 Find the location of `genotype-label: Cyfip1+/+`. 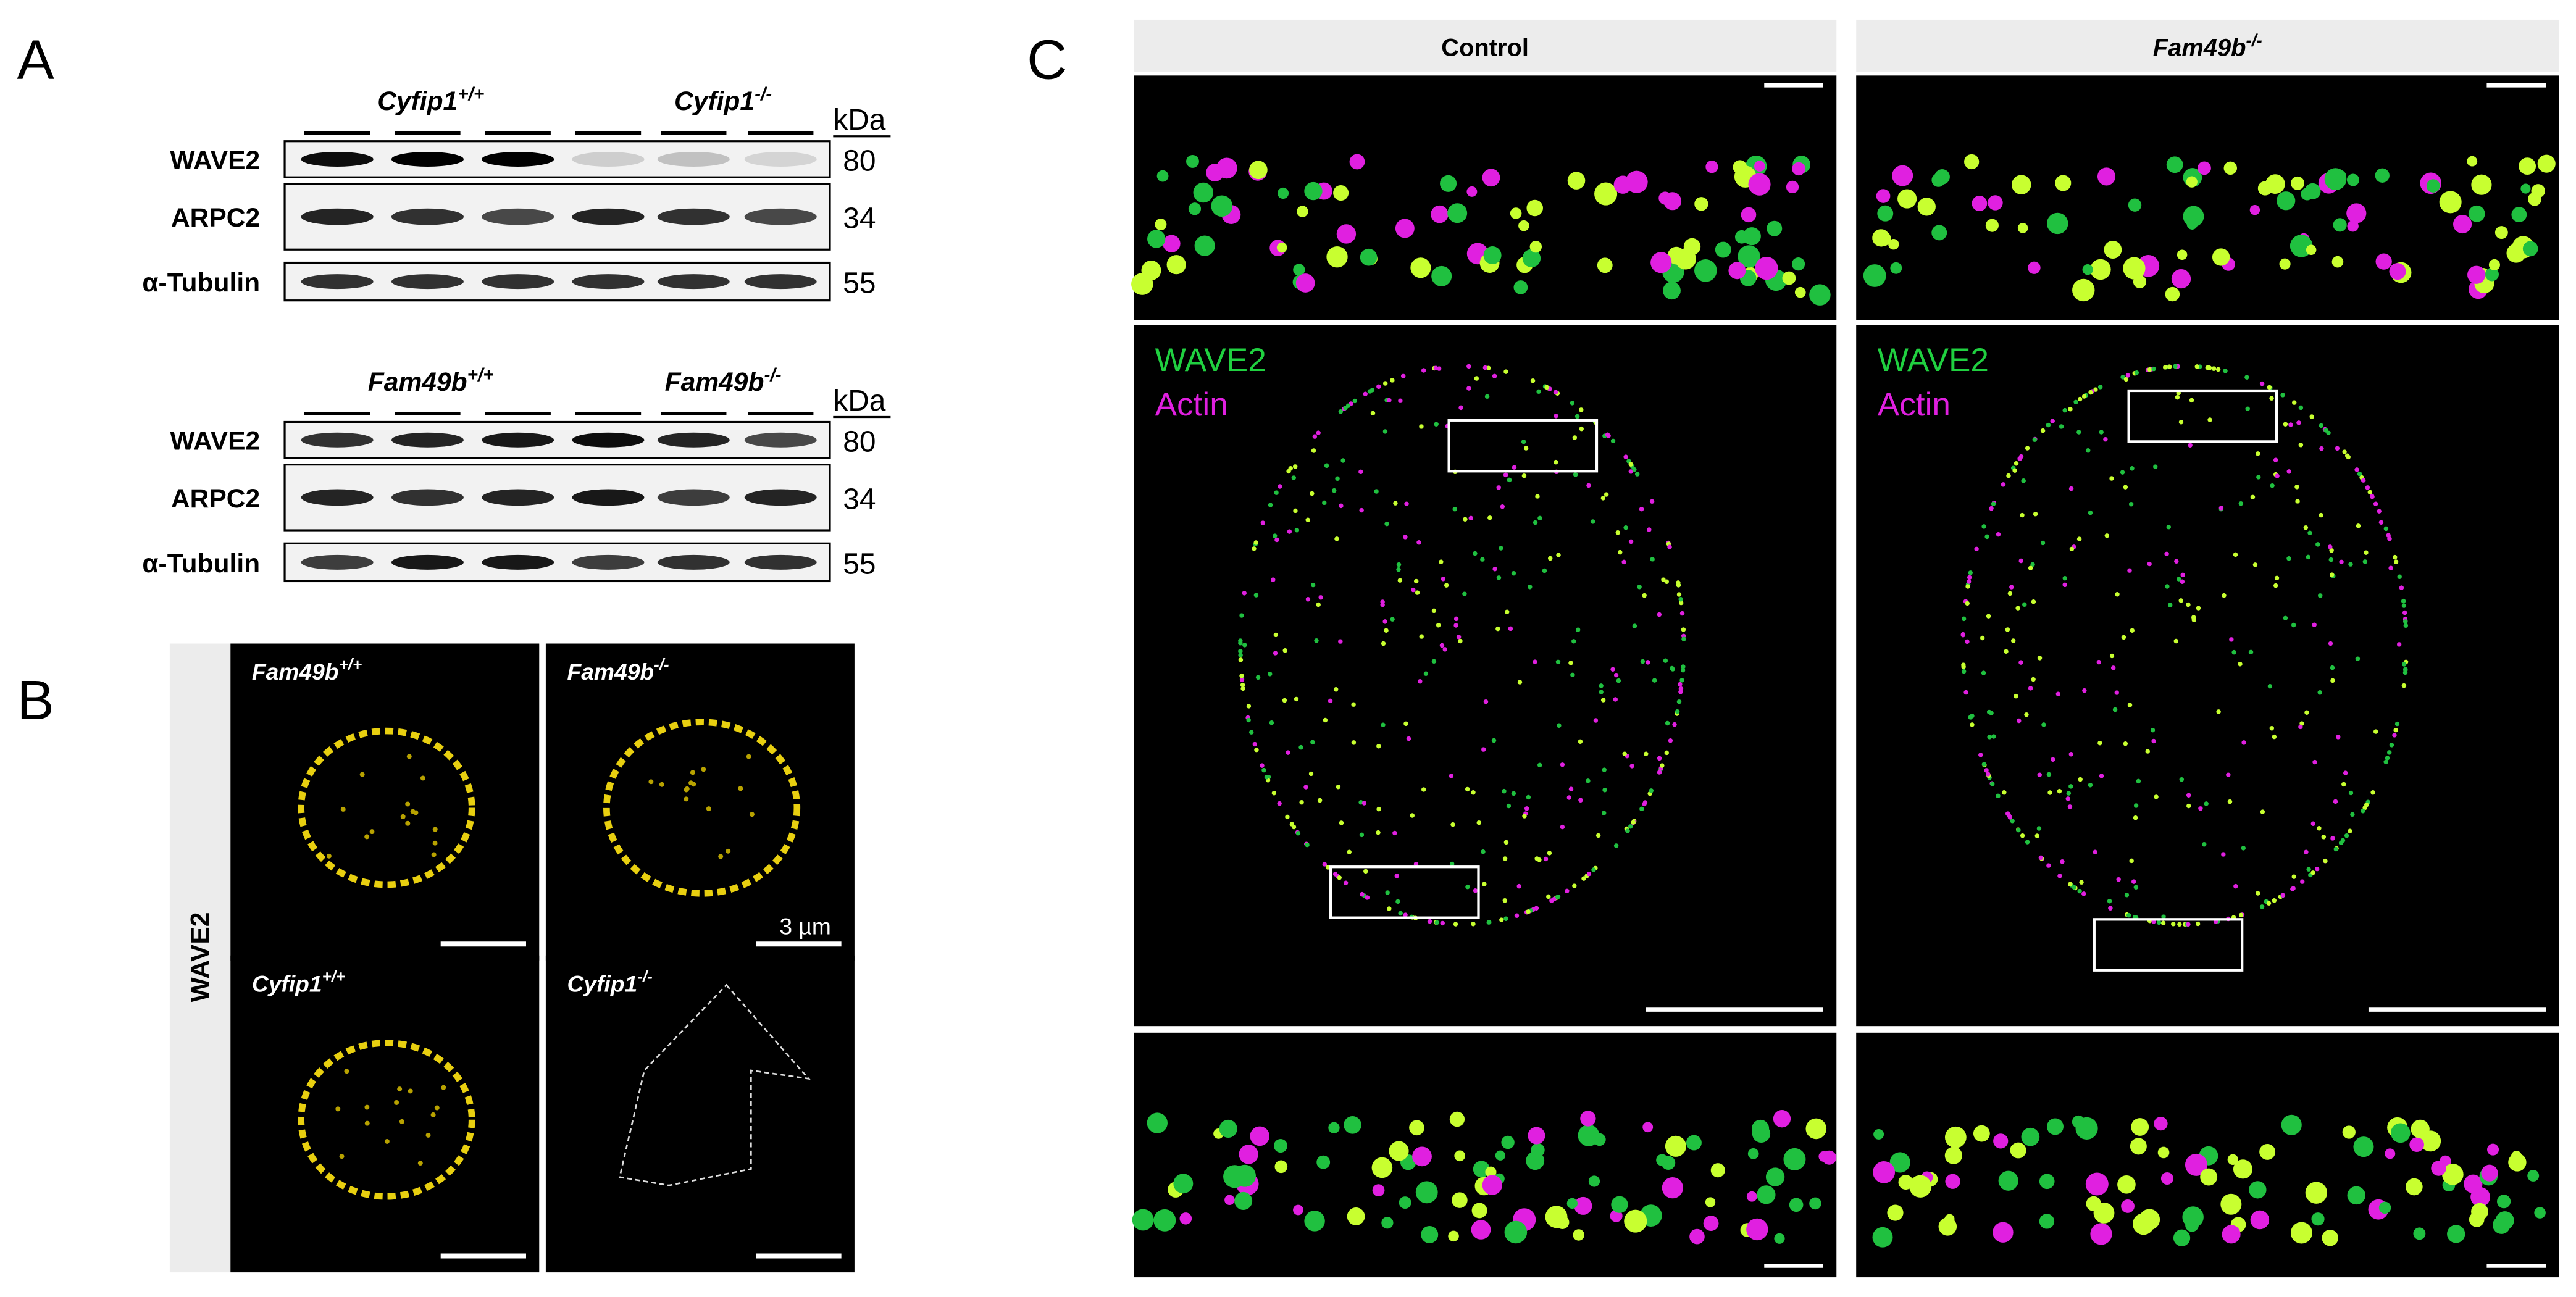

genotype-label: Cyfip1+/+ is located at coordinates (298, 981).